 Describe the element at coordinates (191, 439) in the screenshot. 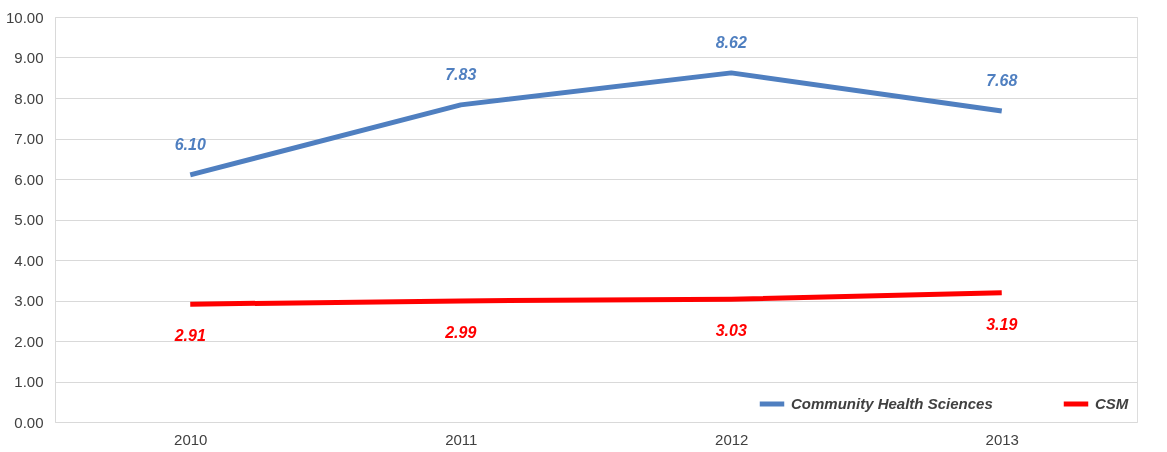

I see `x-tick-label: 2010` at that location.